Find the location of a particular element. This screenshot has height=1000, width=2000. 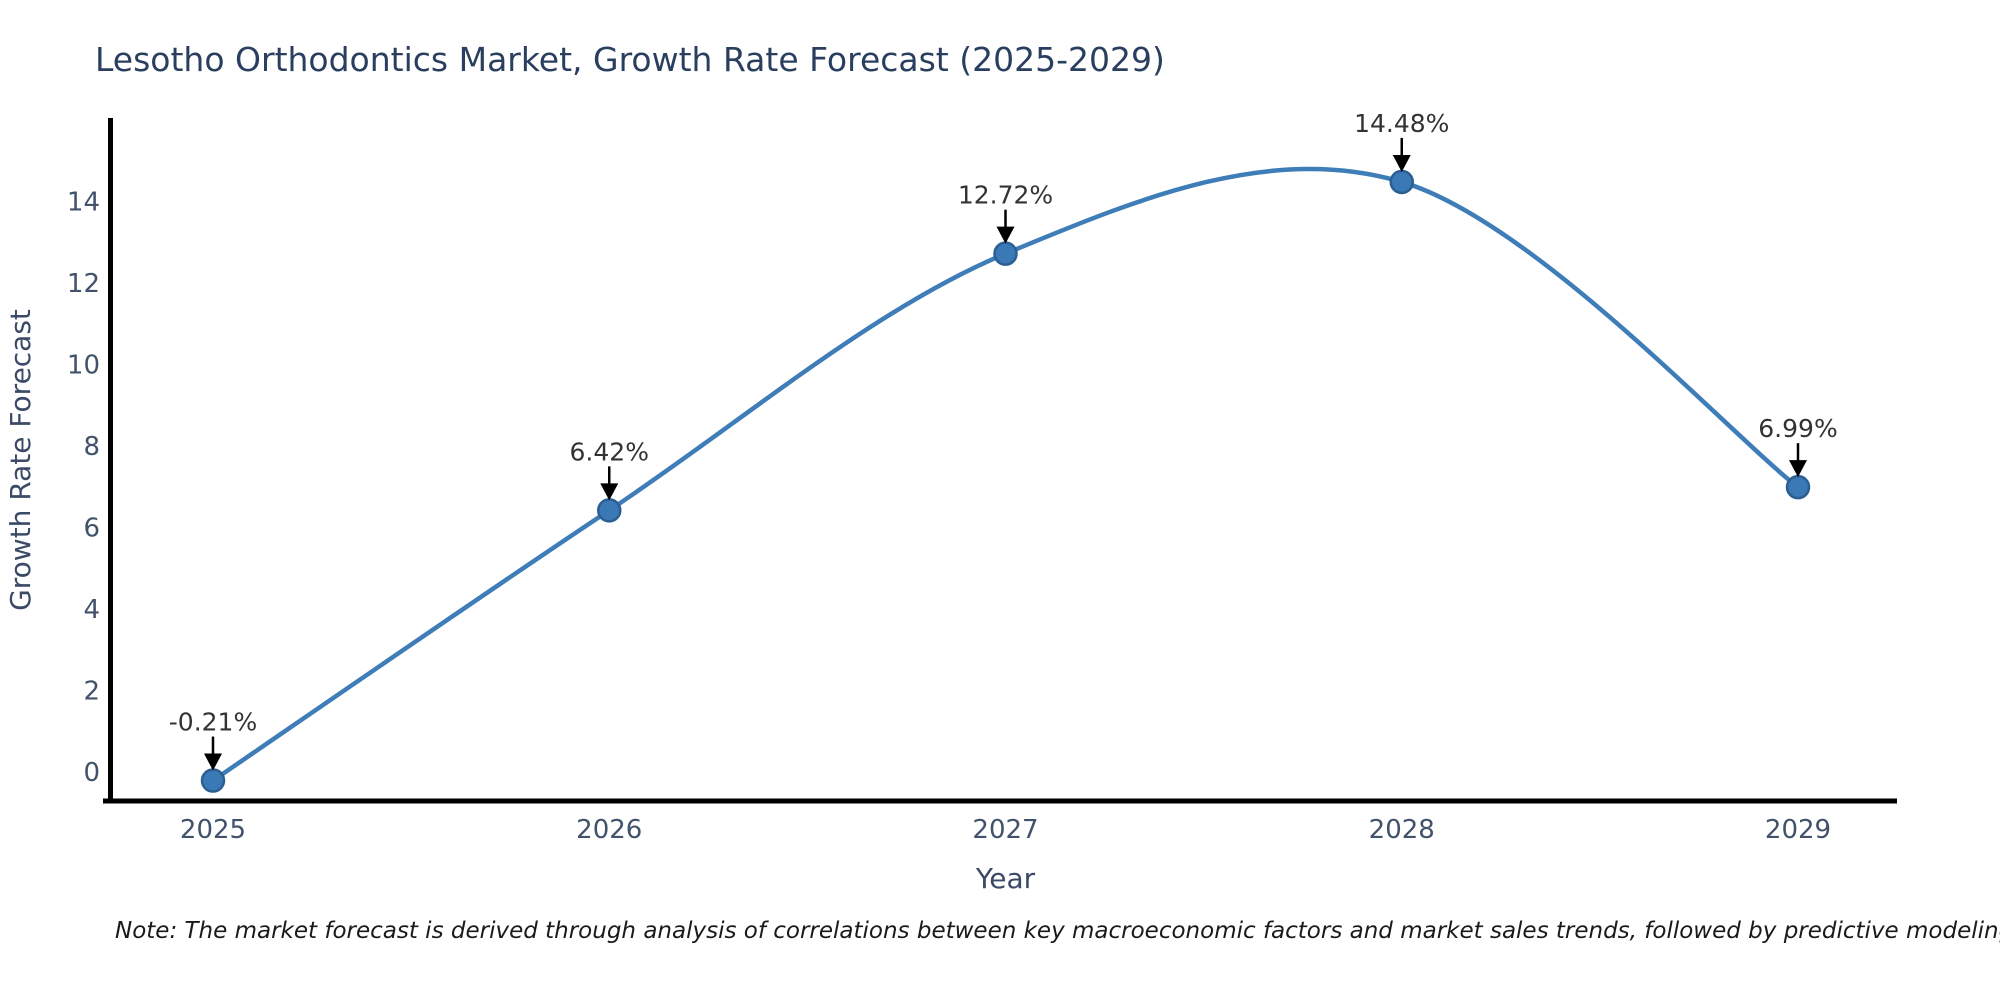

y-tick-label: 12 is located at coordinates (83, 284).